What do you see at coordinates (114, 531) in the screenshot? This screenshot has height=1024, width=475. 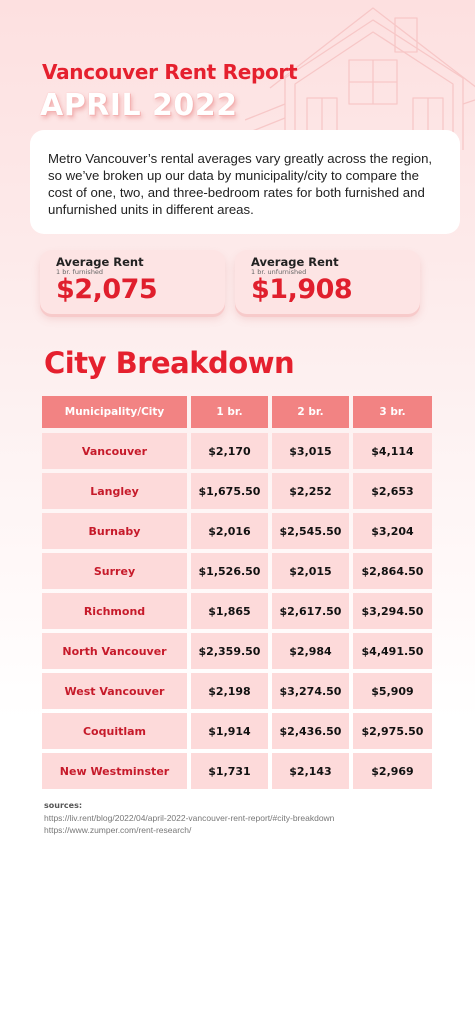 I see `city-name-cell: Burnaby` at bounding box center [114, 531].